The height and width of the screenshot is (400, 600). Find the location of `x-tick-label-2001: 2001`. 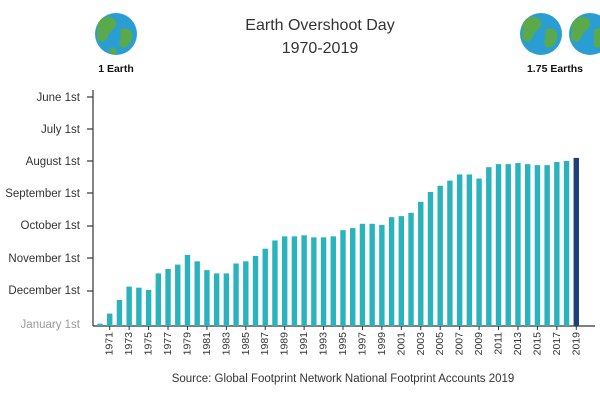

x-tick-label-2001: 2001 is located at coordinates (401, 344).